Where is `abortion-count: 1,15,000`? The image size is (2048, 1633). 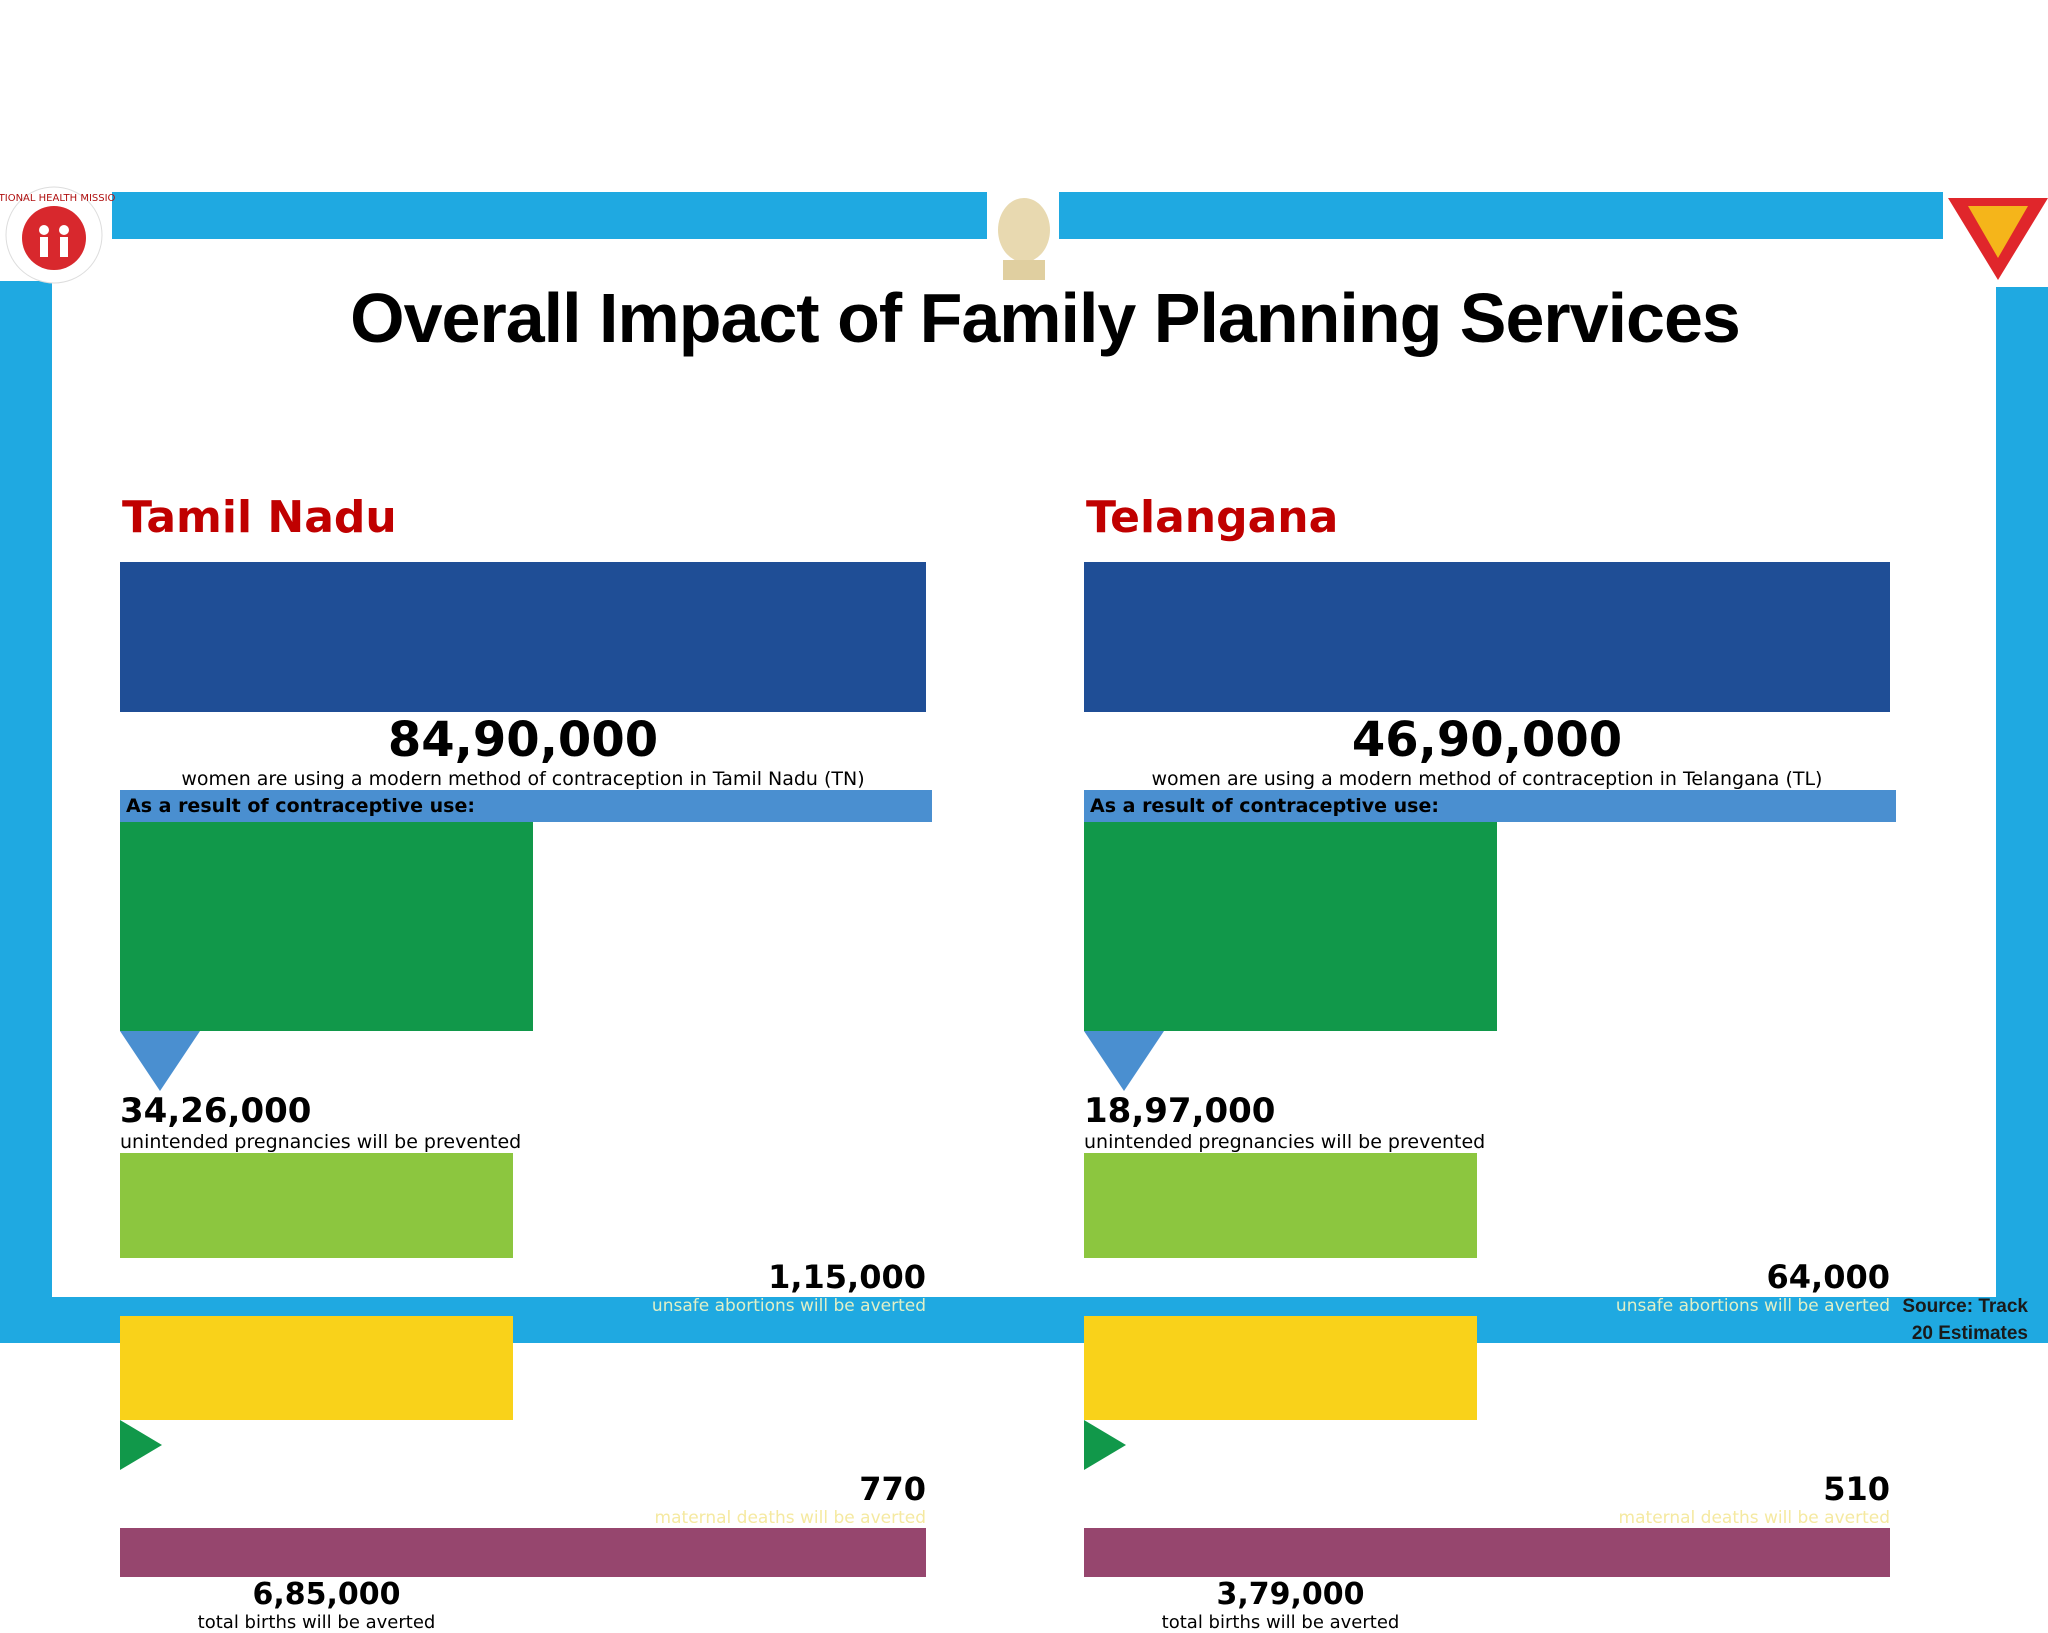 abortion-count: 1,15,000 is located at coordinates (847, 1277).